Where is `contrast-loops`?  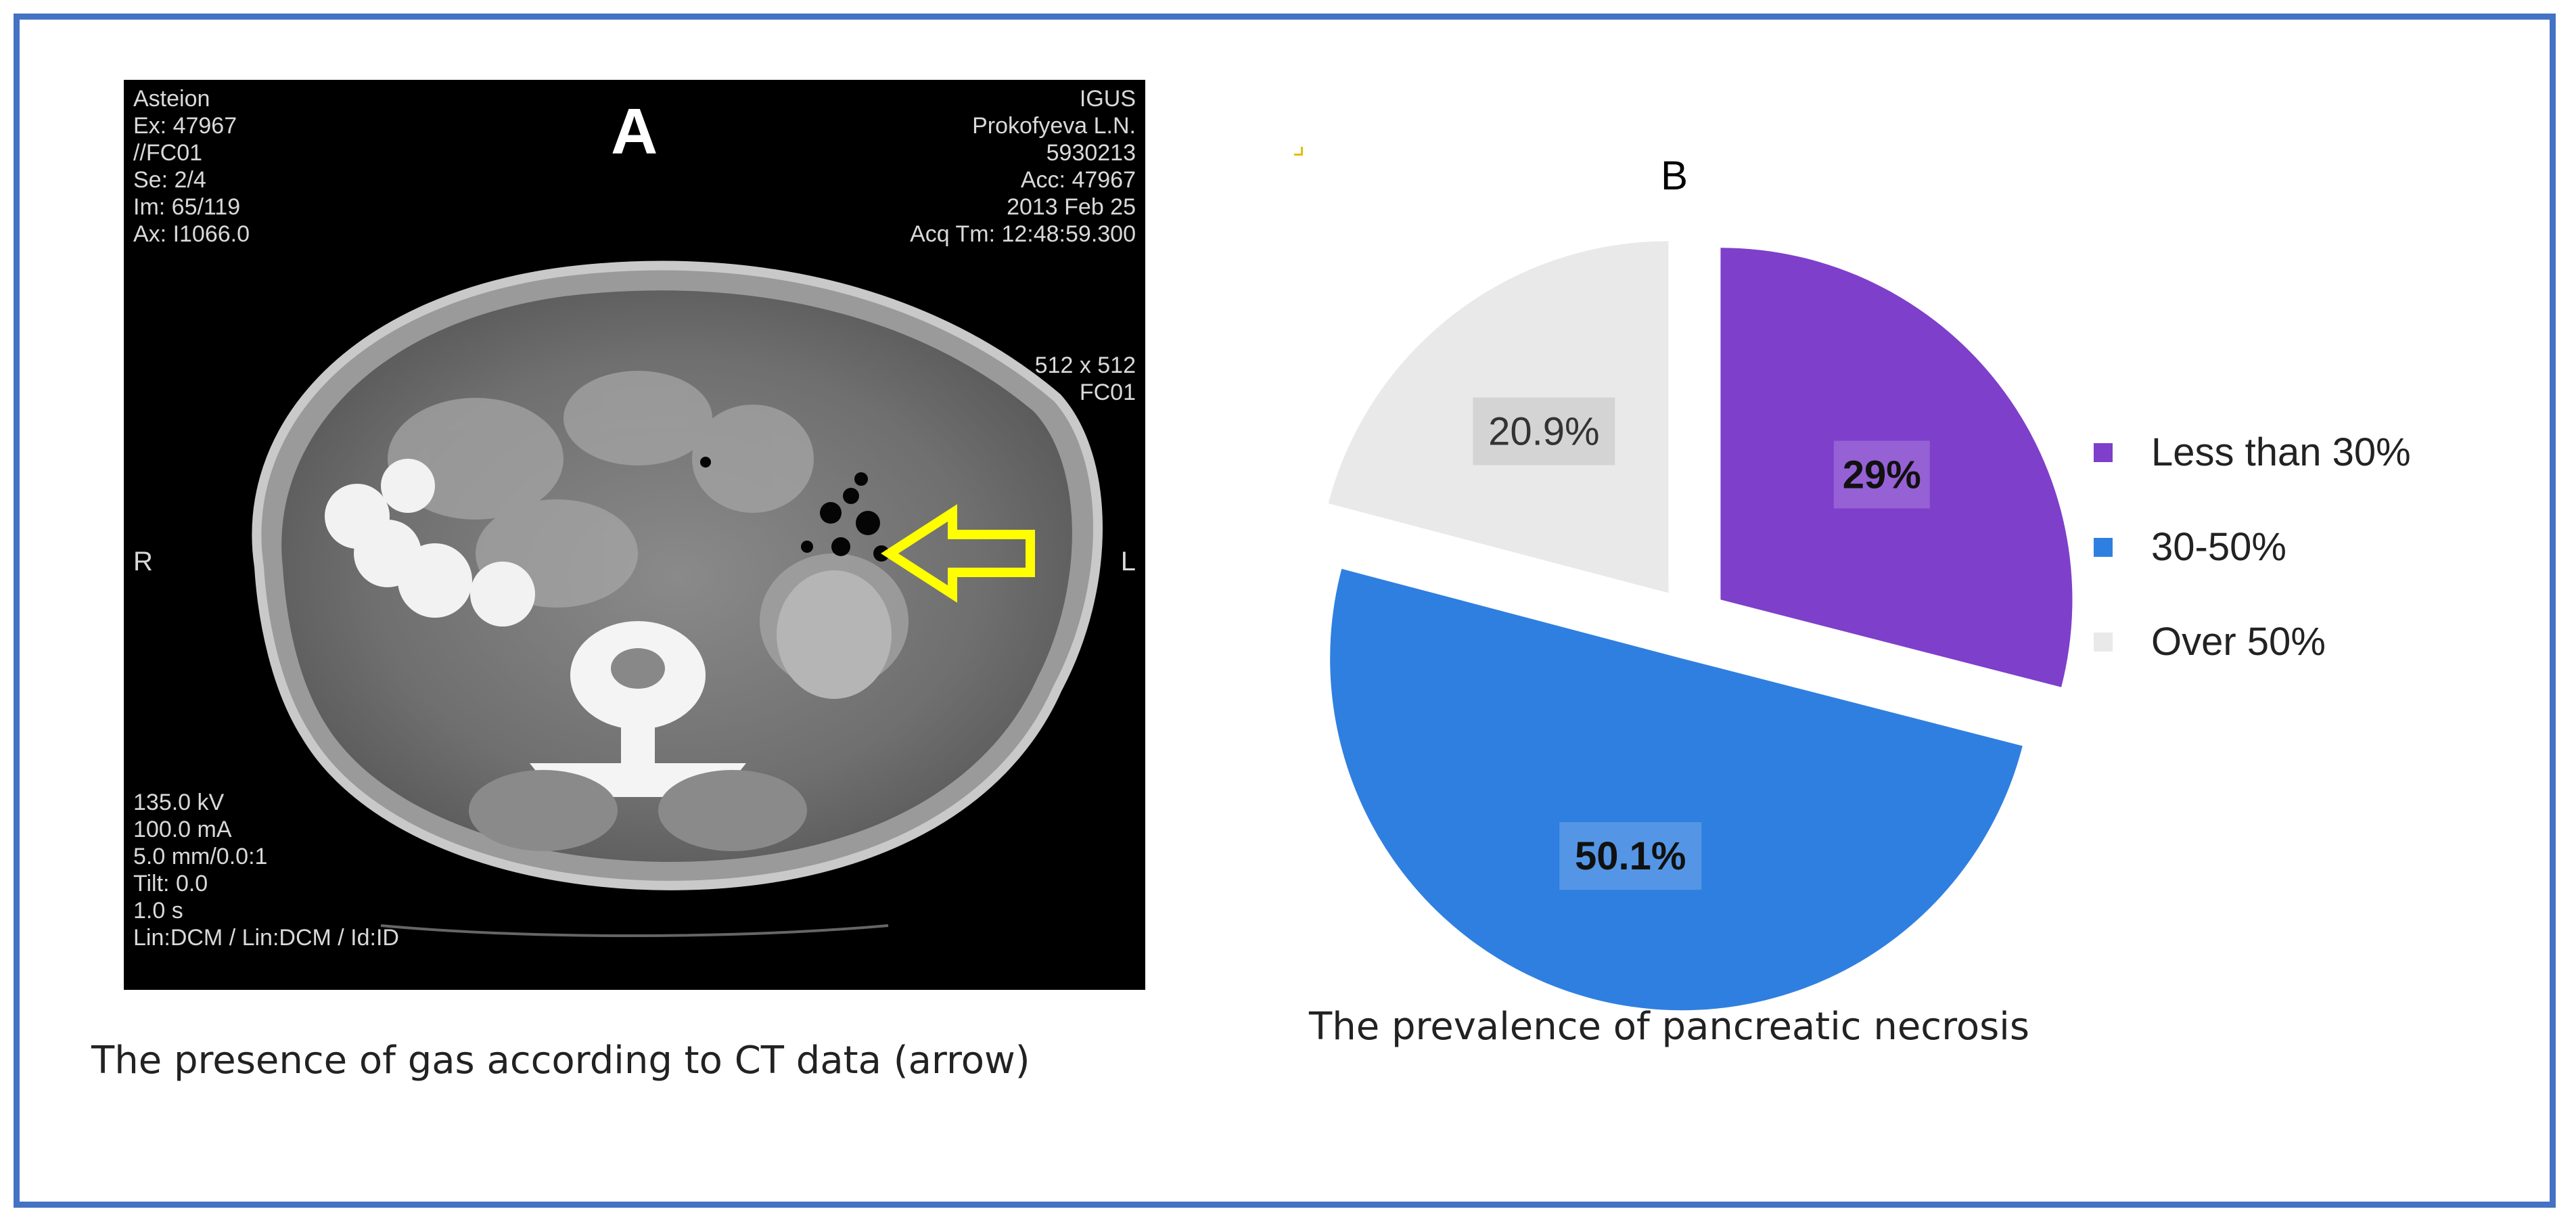 contrast-loops is located at coordinates (430, 543).